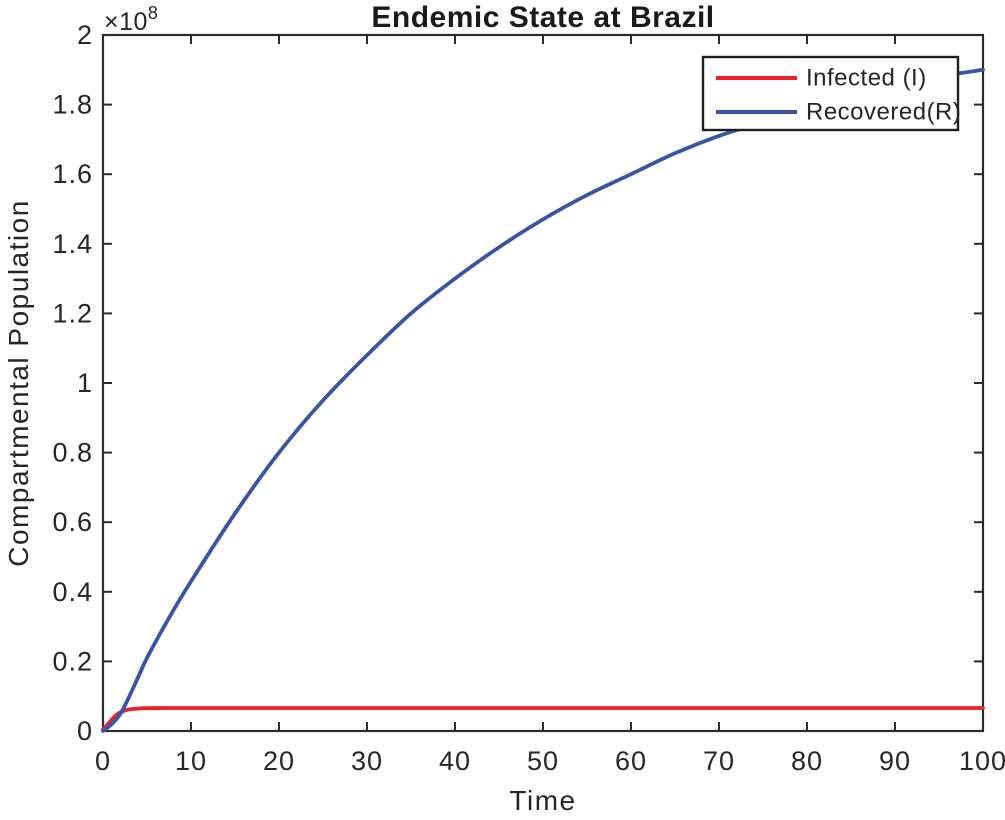  I want to click on y-axis-scale-exponent: 8, so click(153, 13).